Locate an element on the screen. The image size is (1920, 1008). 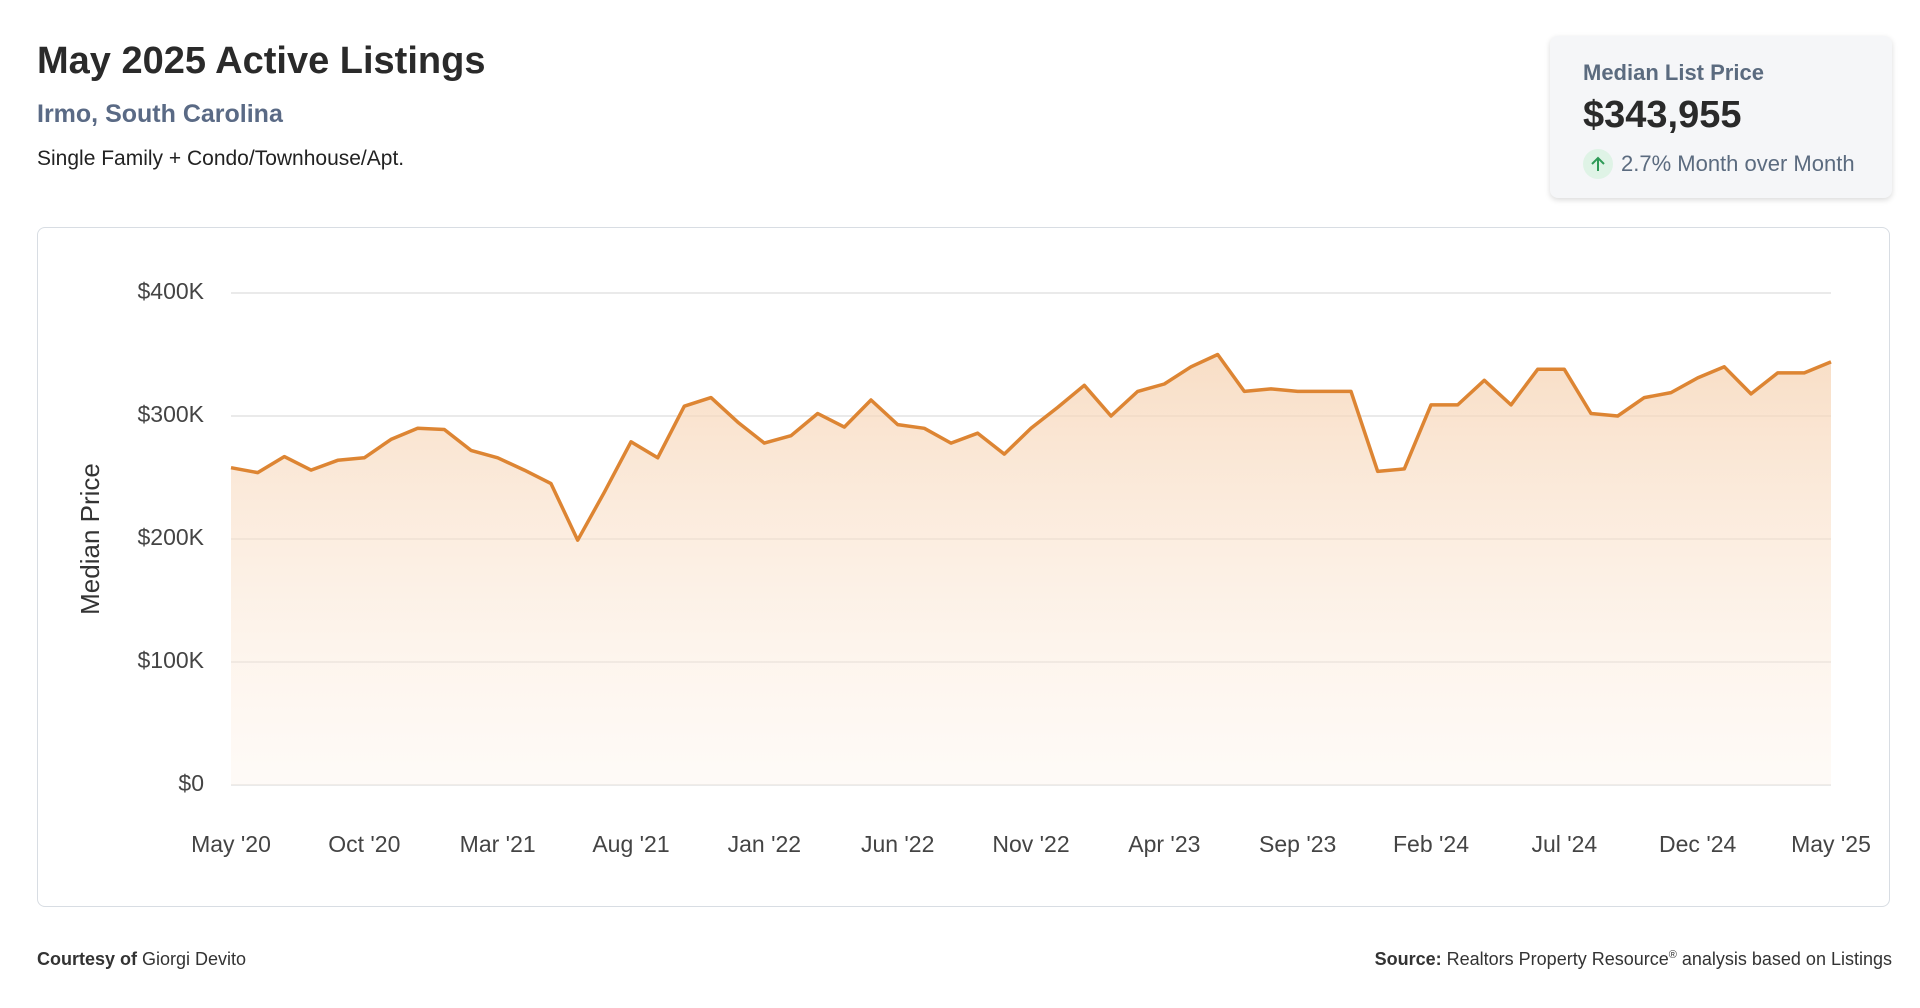
source-label: Source: is located at coordinates (1408, 959).